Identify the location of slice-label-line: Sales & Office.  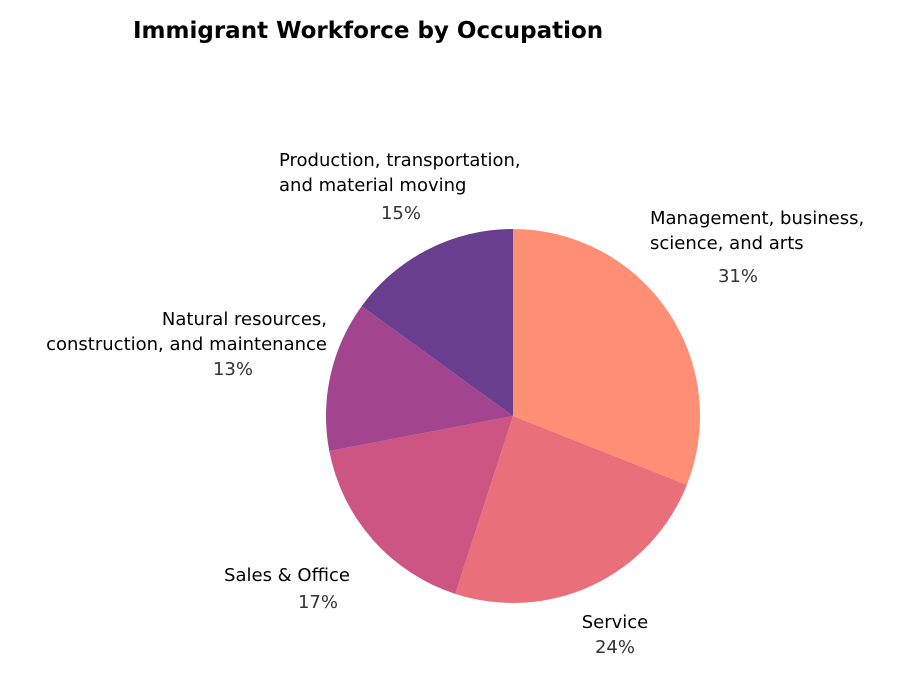
(287, 575).